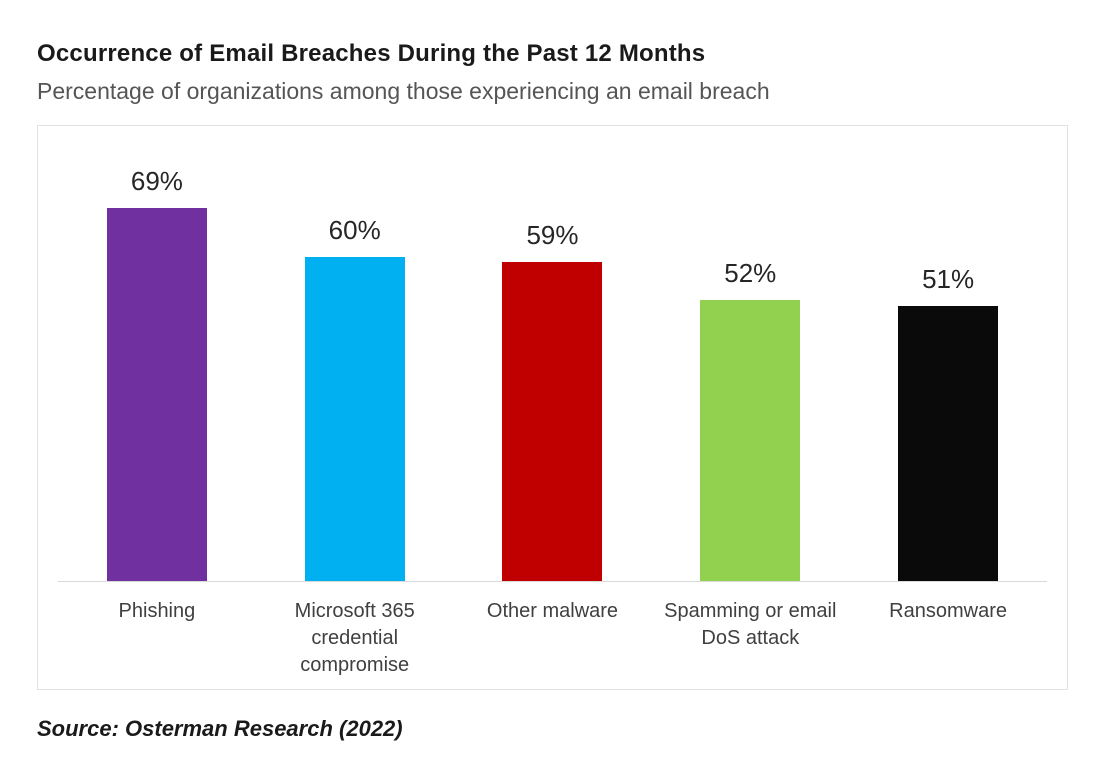 Image resolution: width=1106 pixels, height=766 pixels. Describe the element at coordinates (354, 230) in the screenshot. I see `bar-value-label: 60%` at that location.